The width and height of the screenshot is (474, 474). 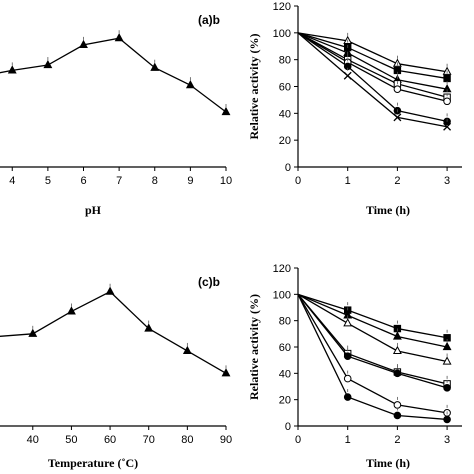 What do you see at coordinates (226, 181) in the screenshot?
I see `x-tick-label: 10` at bounding box center [226, 181].